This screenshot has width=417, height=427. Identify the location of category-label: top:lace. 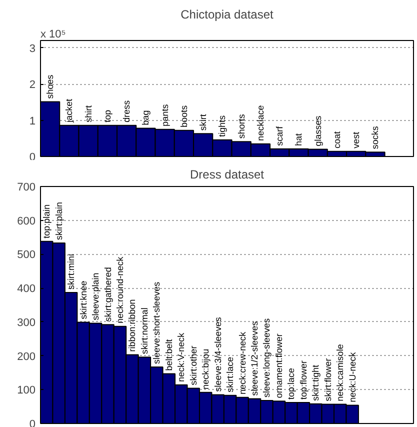
(291, 384).